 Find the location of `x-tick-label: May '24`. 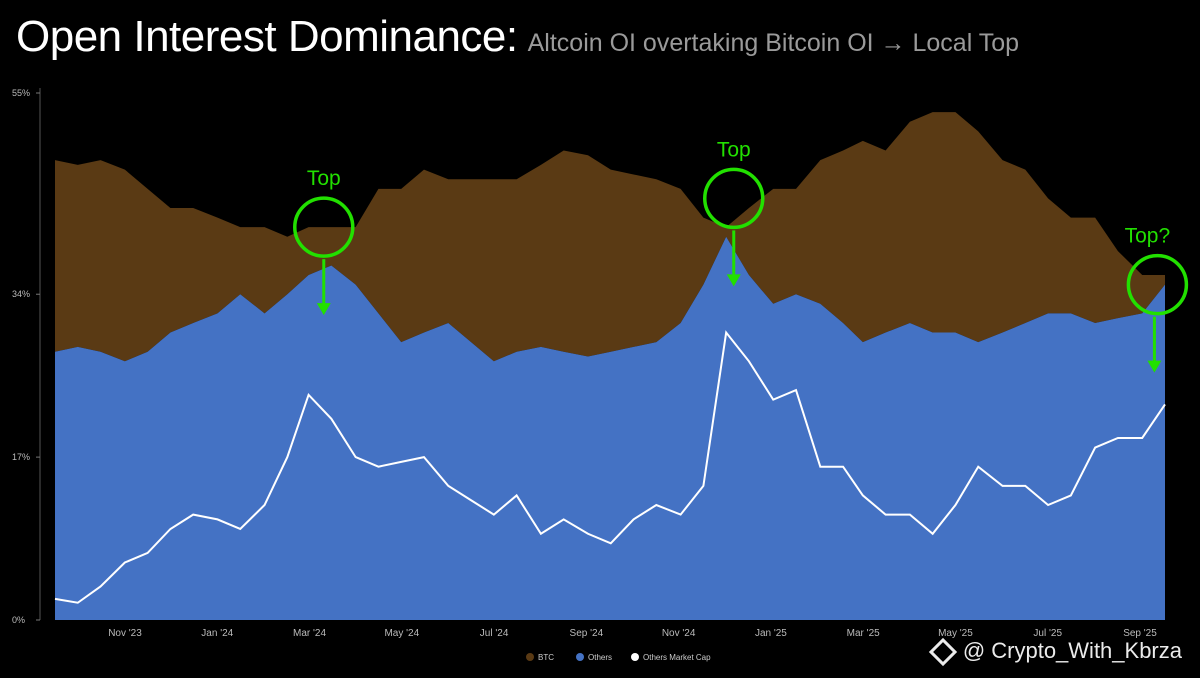

x-tick-label: May '24 is located at coordinates (401, 633).